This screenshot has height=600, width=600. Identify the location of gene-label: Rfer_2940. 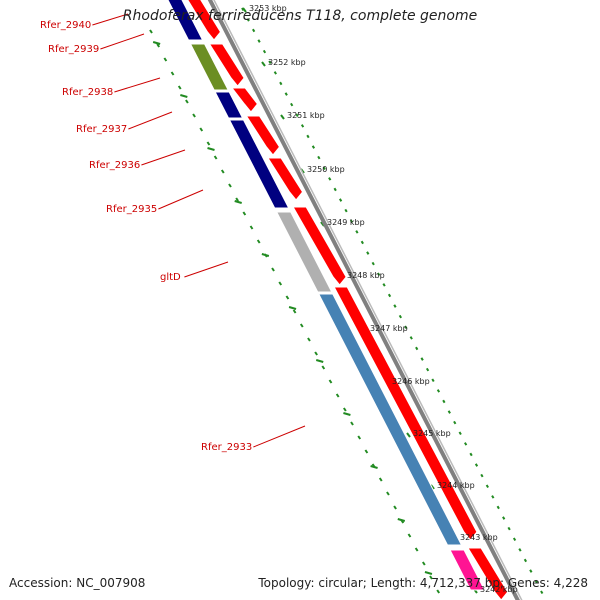
(65, 25).